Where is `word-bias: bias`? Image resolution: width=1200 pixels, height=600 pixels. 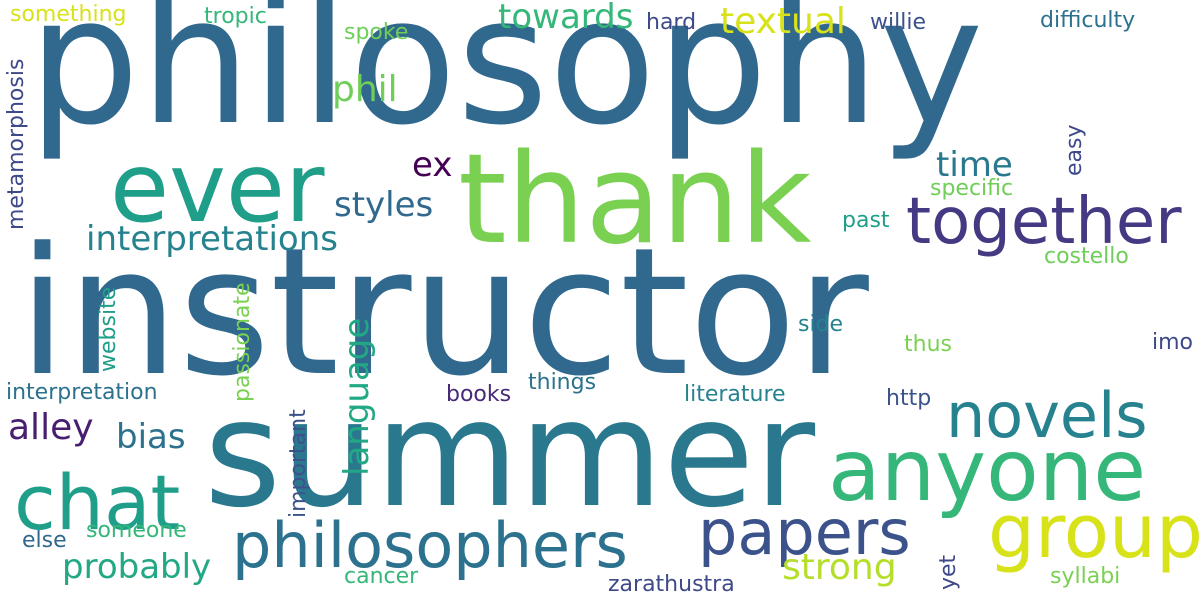
word-bias: bias is located at coordinates (151, 437).